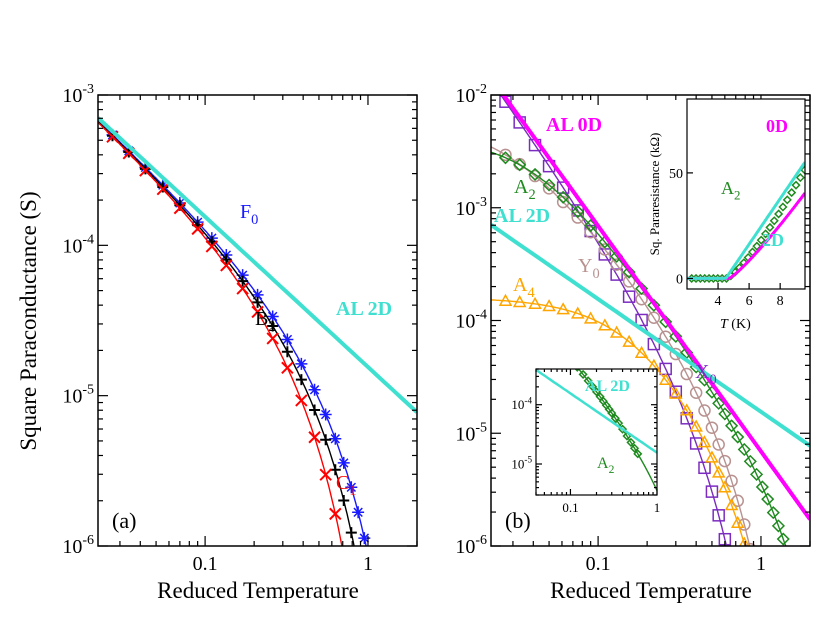  Describe the element at coordinates (522, 216) in the screenshot. I see `panel-b-annotation-al-2d: AL 2D` at that location.